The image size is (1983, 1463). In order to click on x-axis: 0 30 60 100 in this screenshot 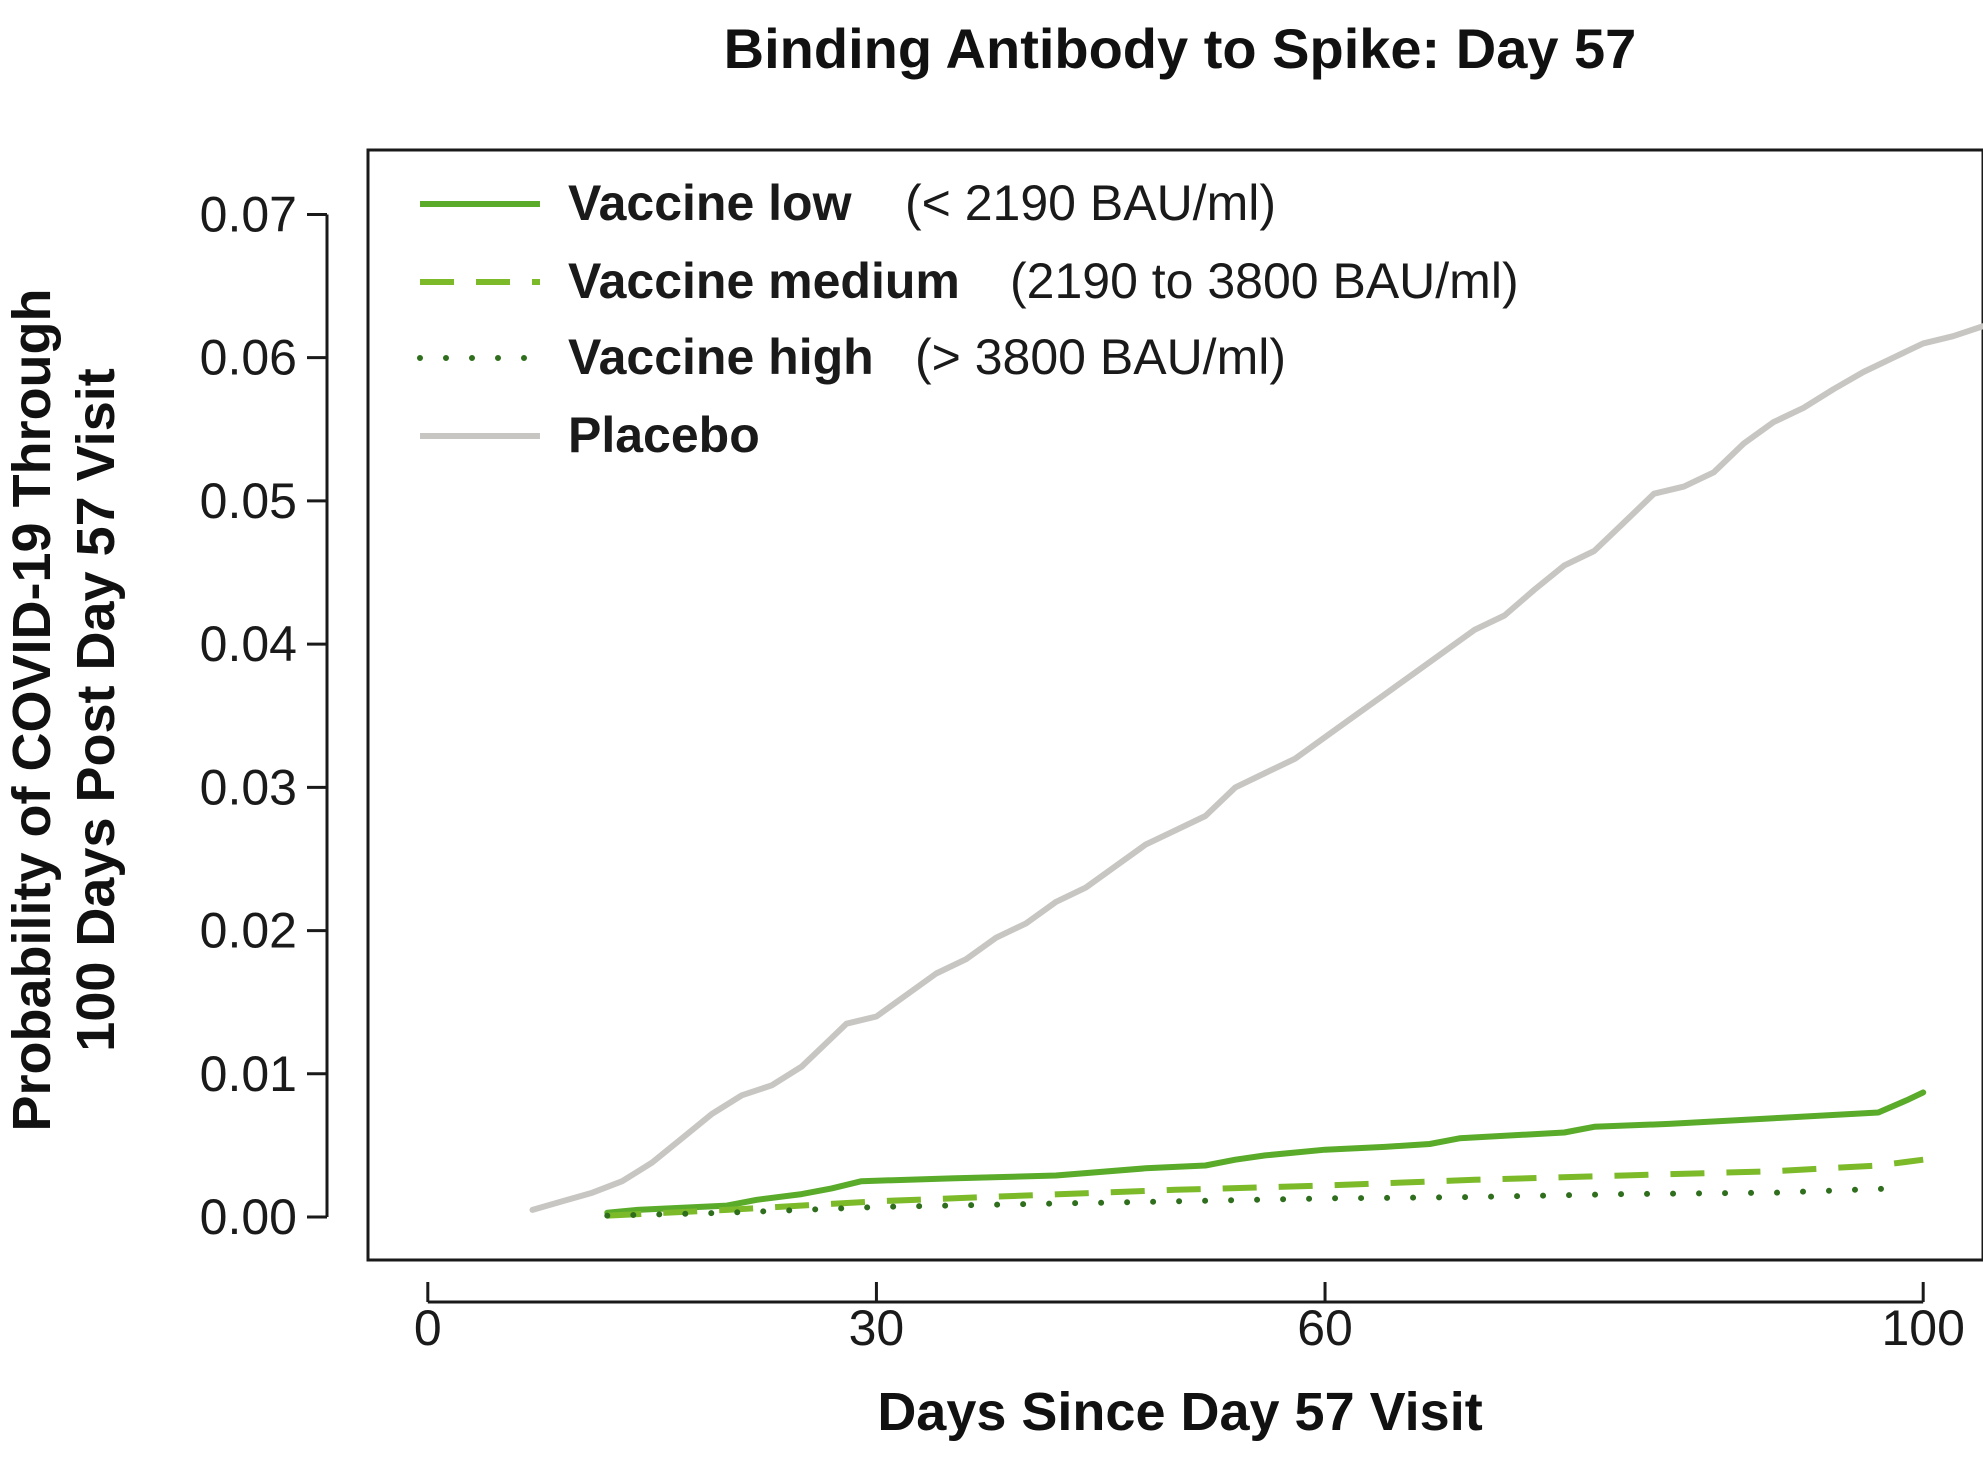, I will do `click(1189, 1319)`.